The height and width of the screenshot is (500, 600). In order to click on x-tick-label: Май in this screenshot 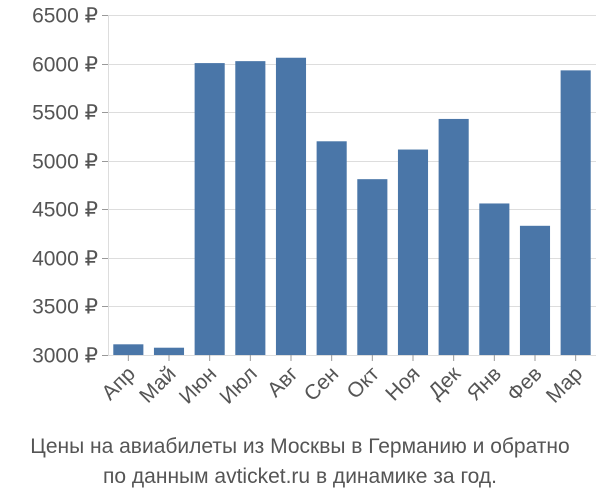, I will do `click(157, 384)`.